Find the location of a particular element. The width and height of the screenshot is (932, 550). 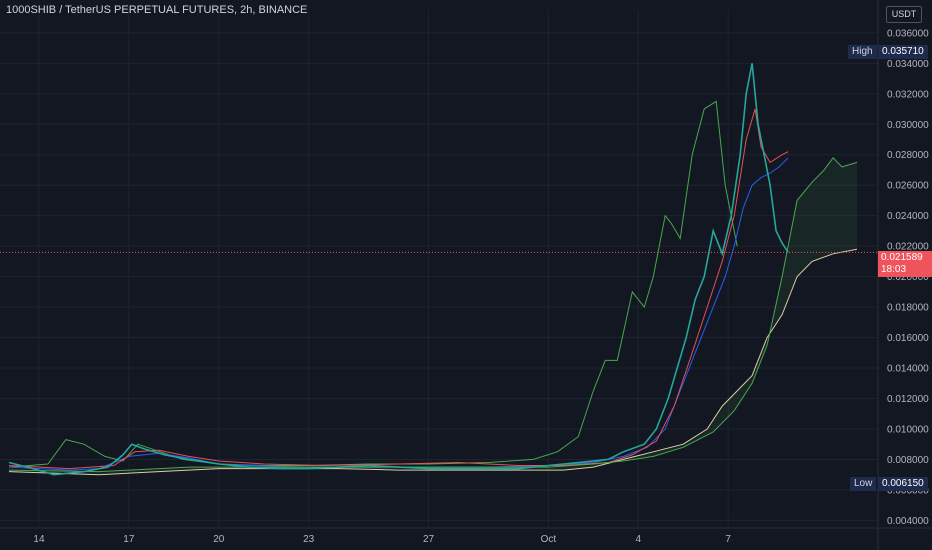

x-tick-label: 4 is located at coordinates (638, 539).